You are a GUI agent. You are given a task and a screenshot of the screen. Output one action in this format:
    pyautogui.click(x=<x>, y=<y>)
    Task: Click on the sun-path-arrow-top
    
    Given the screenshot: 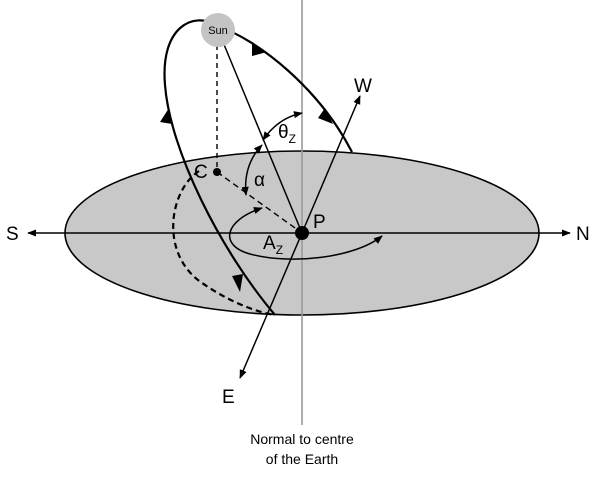 What is the action you would take?
    pyautogui.click(x=259, y=50)
    